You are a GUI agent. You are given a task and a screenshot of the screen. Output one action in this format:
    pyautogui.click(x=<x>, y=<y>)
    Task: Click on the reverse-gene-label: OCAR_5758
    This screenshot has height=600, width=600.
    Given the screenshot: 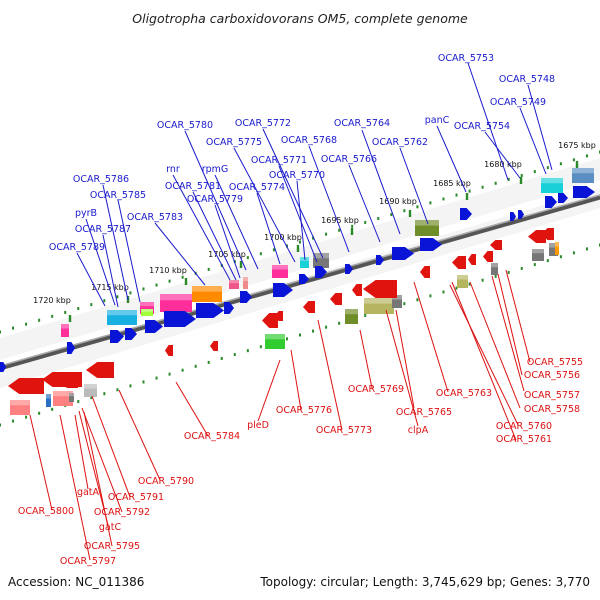 What is the action you would take?
    pyautogui.click(x=552, y=409)
    